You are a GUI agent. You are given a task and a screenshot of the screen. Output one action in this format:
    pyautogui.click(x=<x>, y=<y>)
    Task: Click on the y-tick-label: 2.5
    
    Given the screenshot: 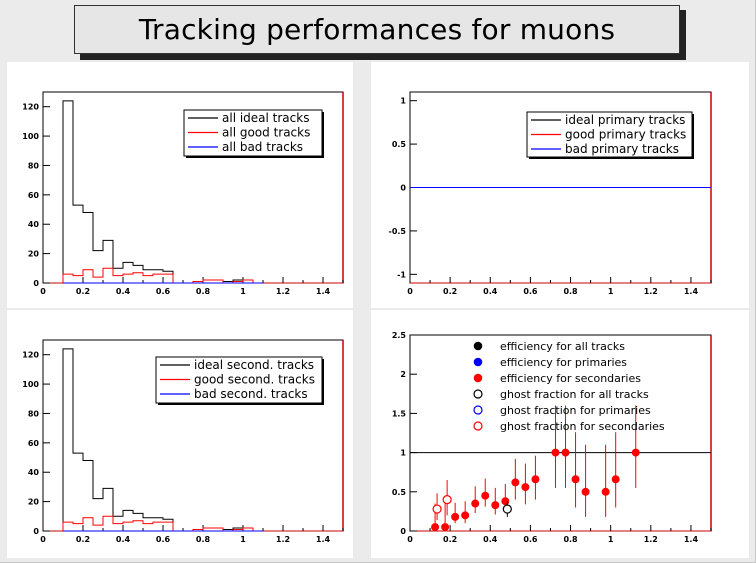 What is the action you would take?
    pyautogui.click(x=399, y=335)
    